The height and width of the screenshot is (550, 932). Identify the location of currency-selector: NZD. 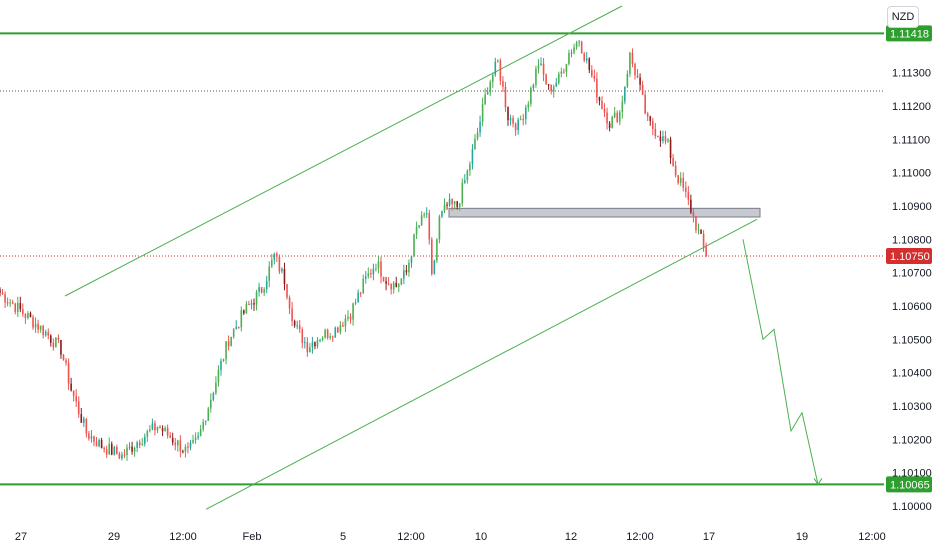
(903, 17).